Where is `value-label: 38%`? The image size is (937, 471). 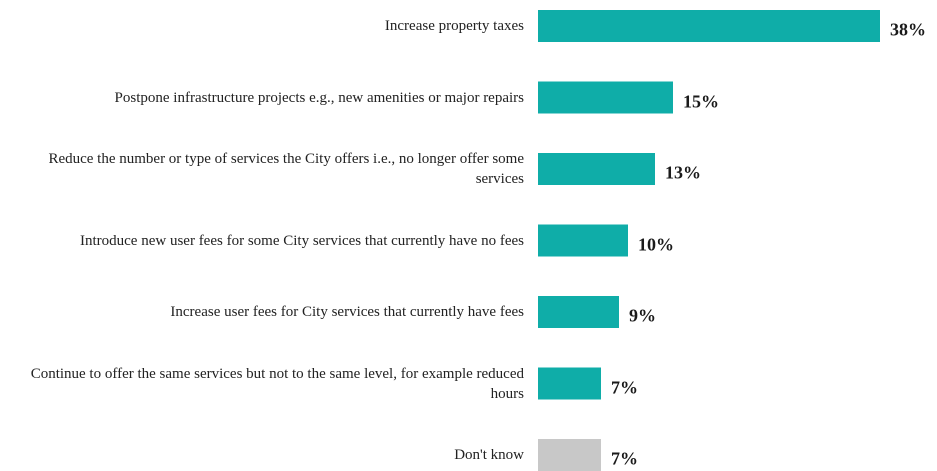 value-label: 38% is located at coordinates (908, 29).